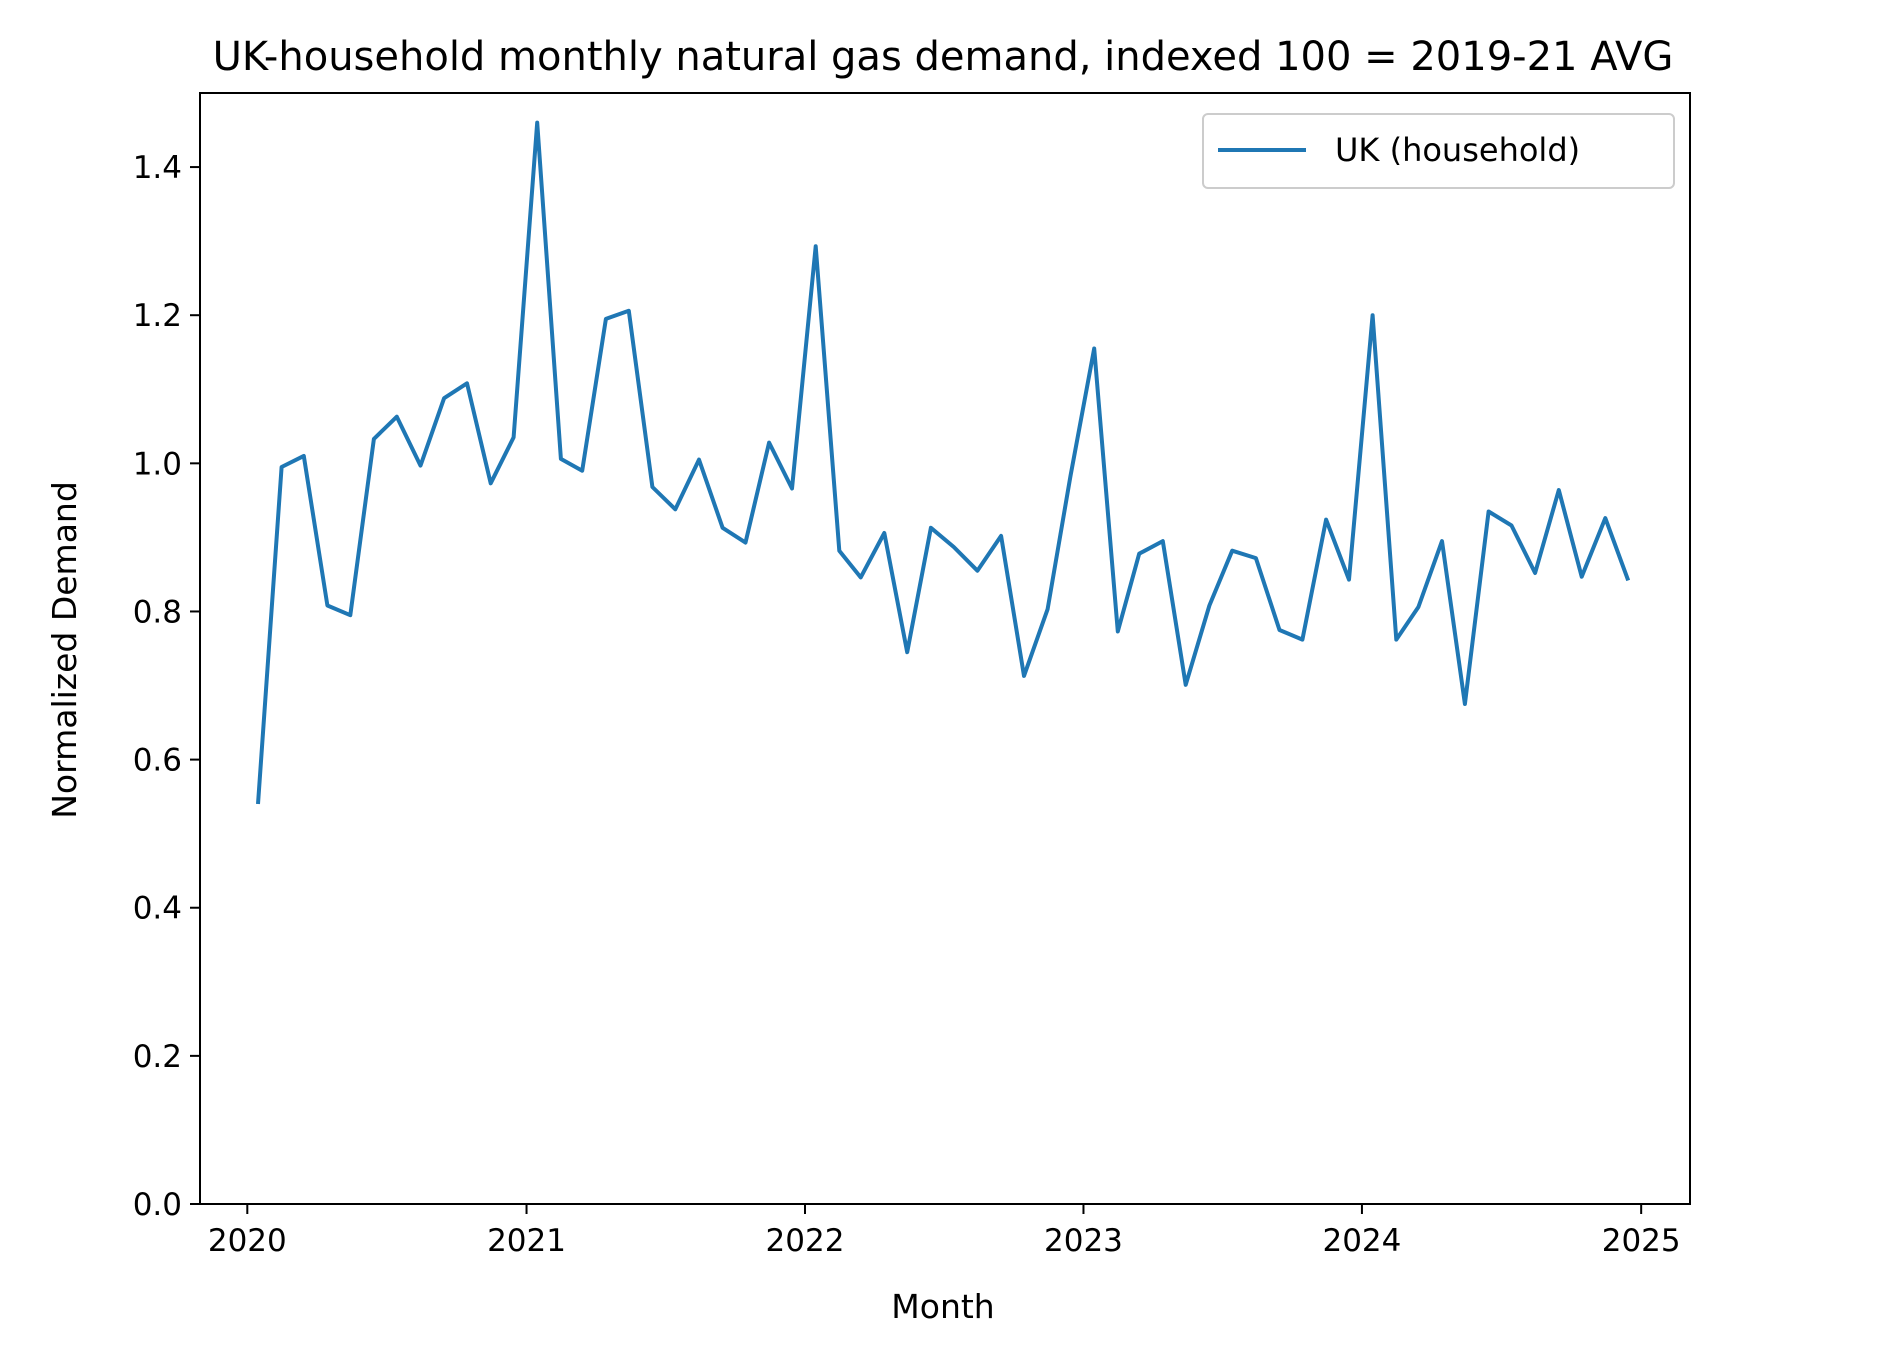 The image size is (1887, 1357). Describe the element at coordinates (942, 1306) in the screenshot. I see `x-axis-label: Month` at that location.